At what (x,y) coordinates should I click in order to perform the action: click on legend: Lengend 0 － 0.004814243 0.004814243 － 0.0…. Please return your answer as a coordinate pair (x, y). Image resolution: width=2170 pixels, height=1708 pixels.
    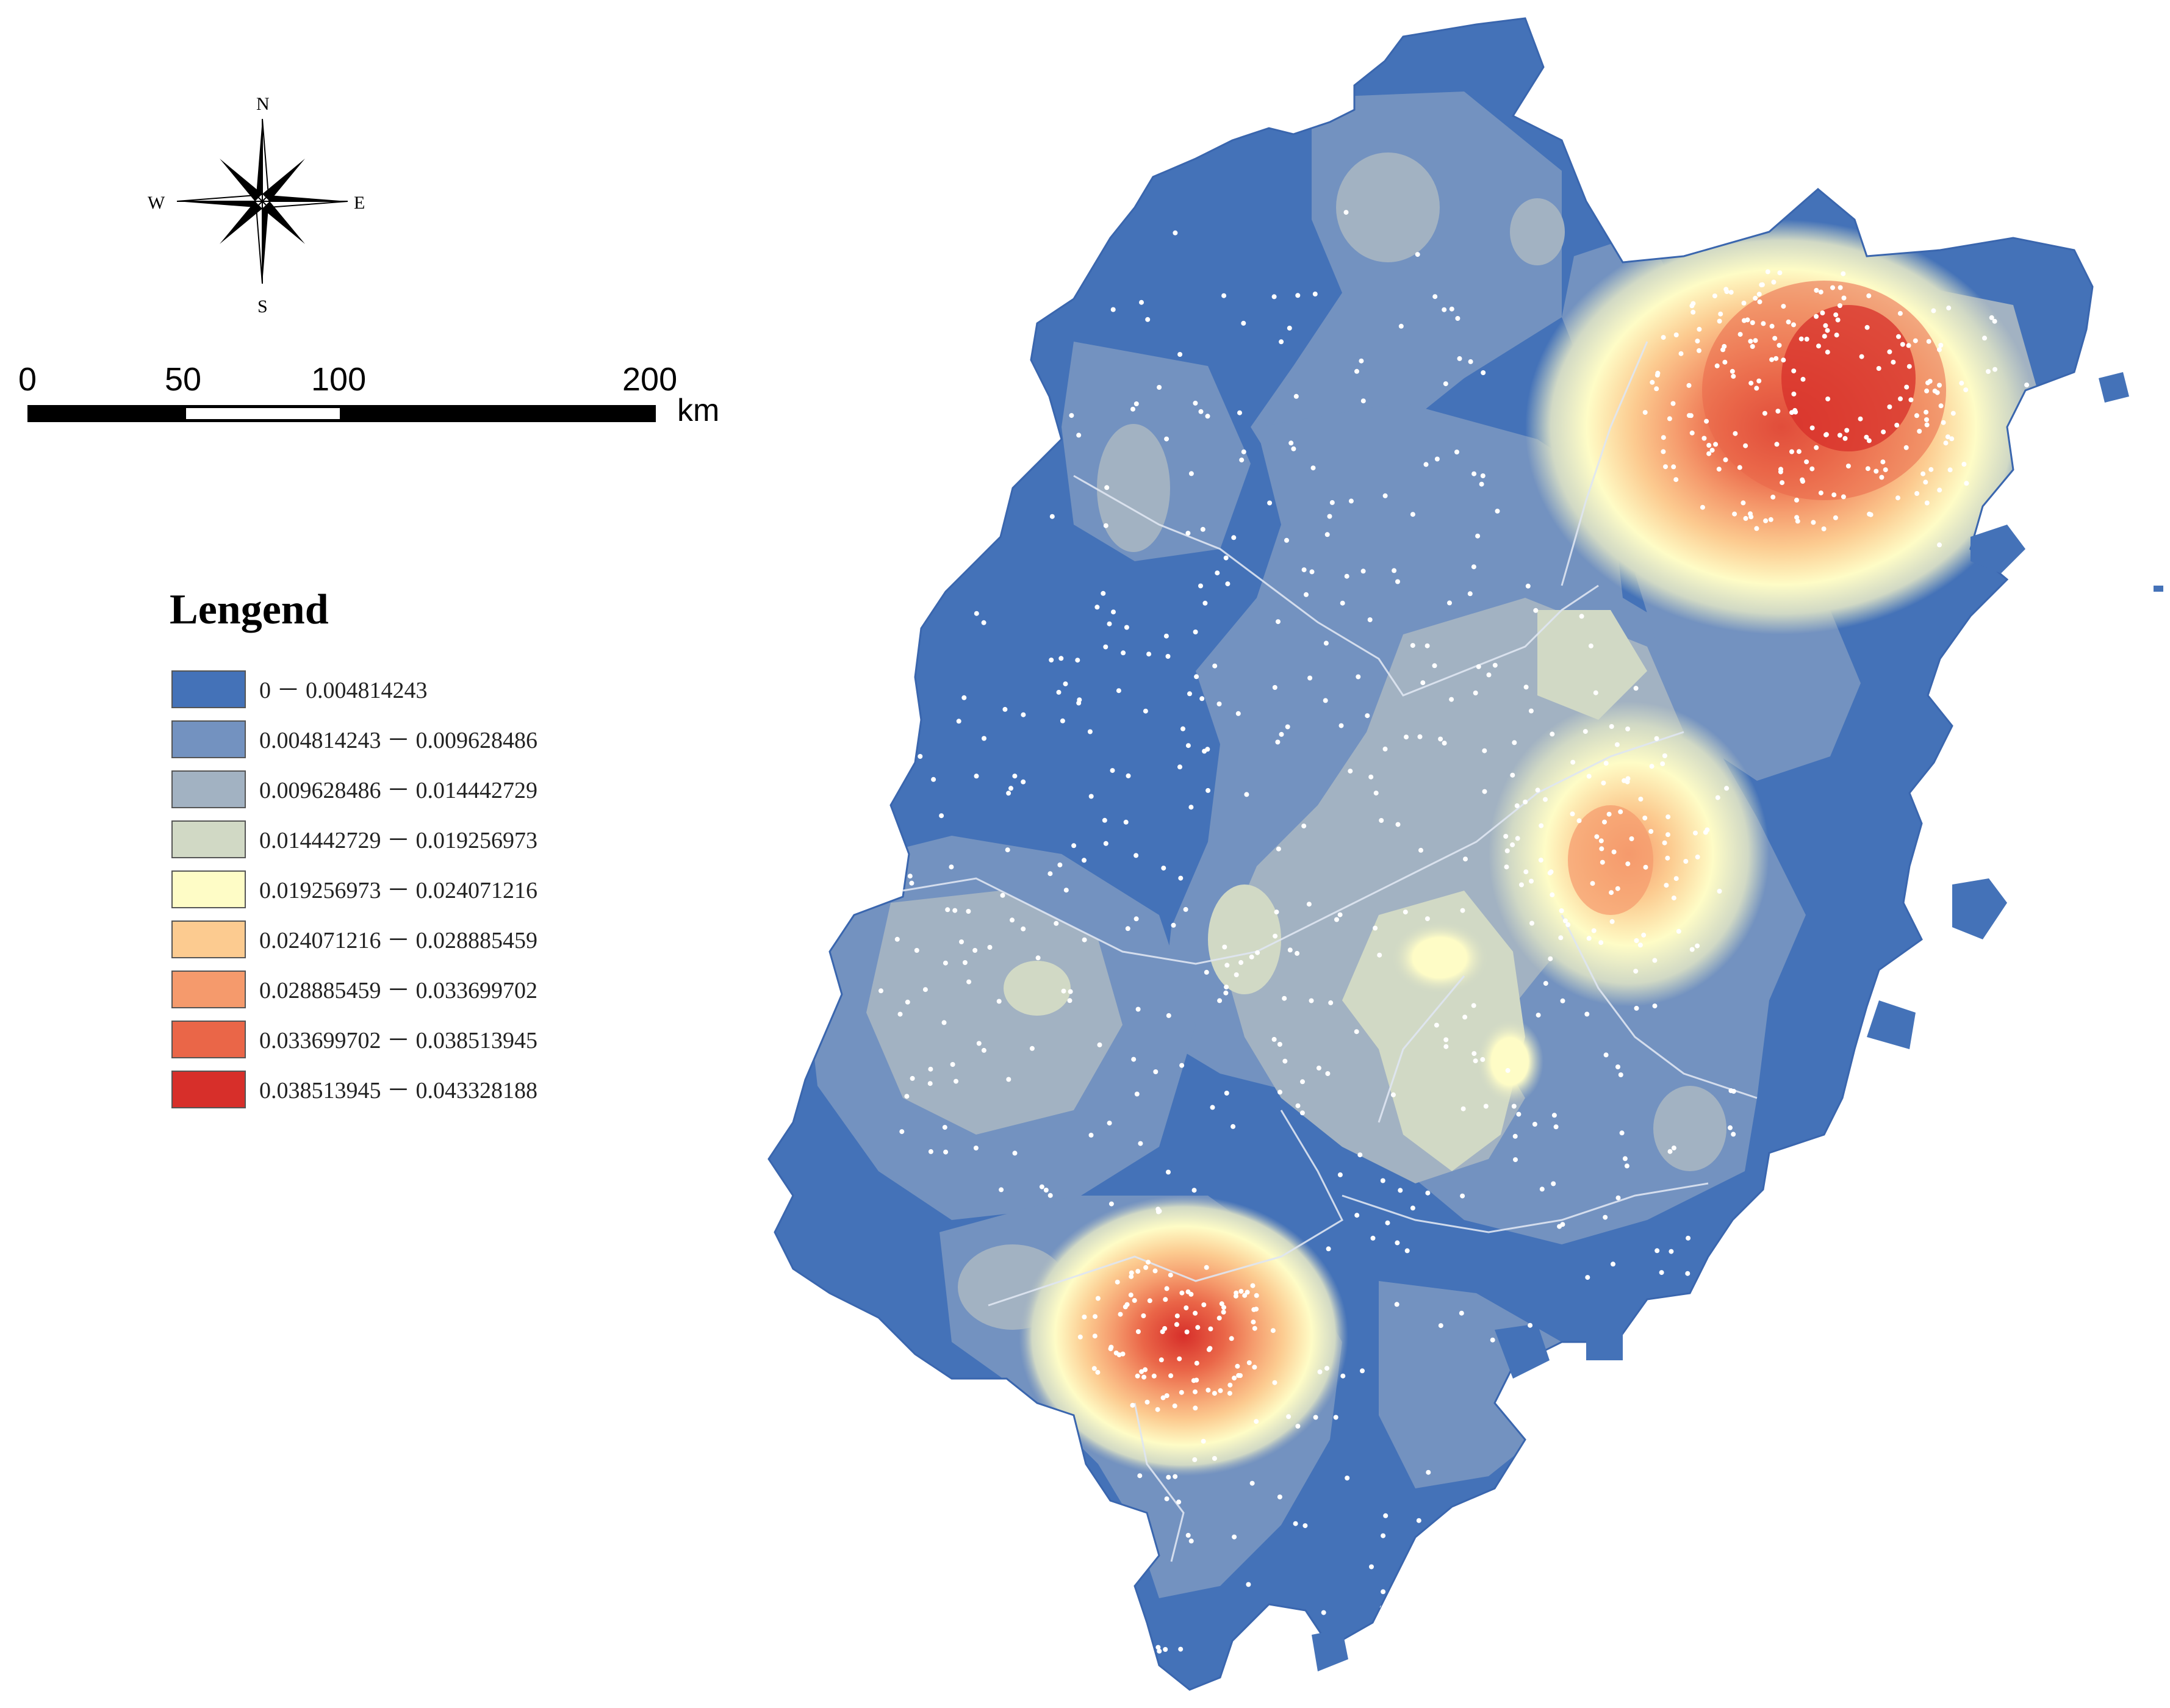
    Looking at the image, I should click on (353, 847).